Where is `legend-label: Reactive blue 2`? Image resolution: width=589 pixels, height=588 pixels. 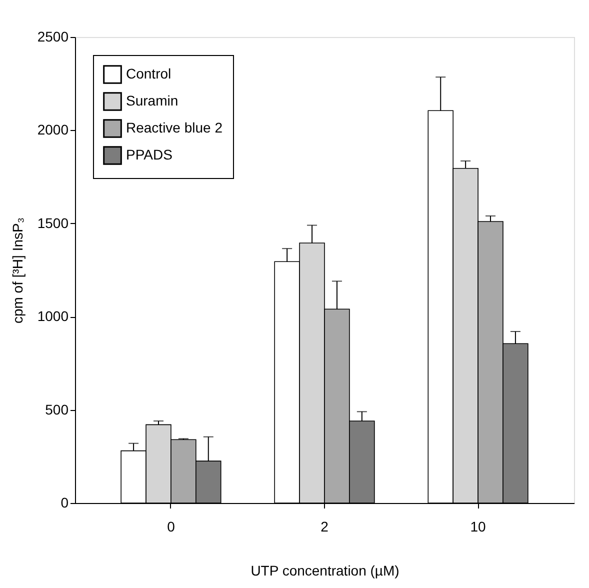
legend-label: Reactive blue 2 is located at coordinates (174, 128).